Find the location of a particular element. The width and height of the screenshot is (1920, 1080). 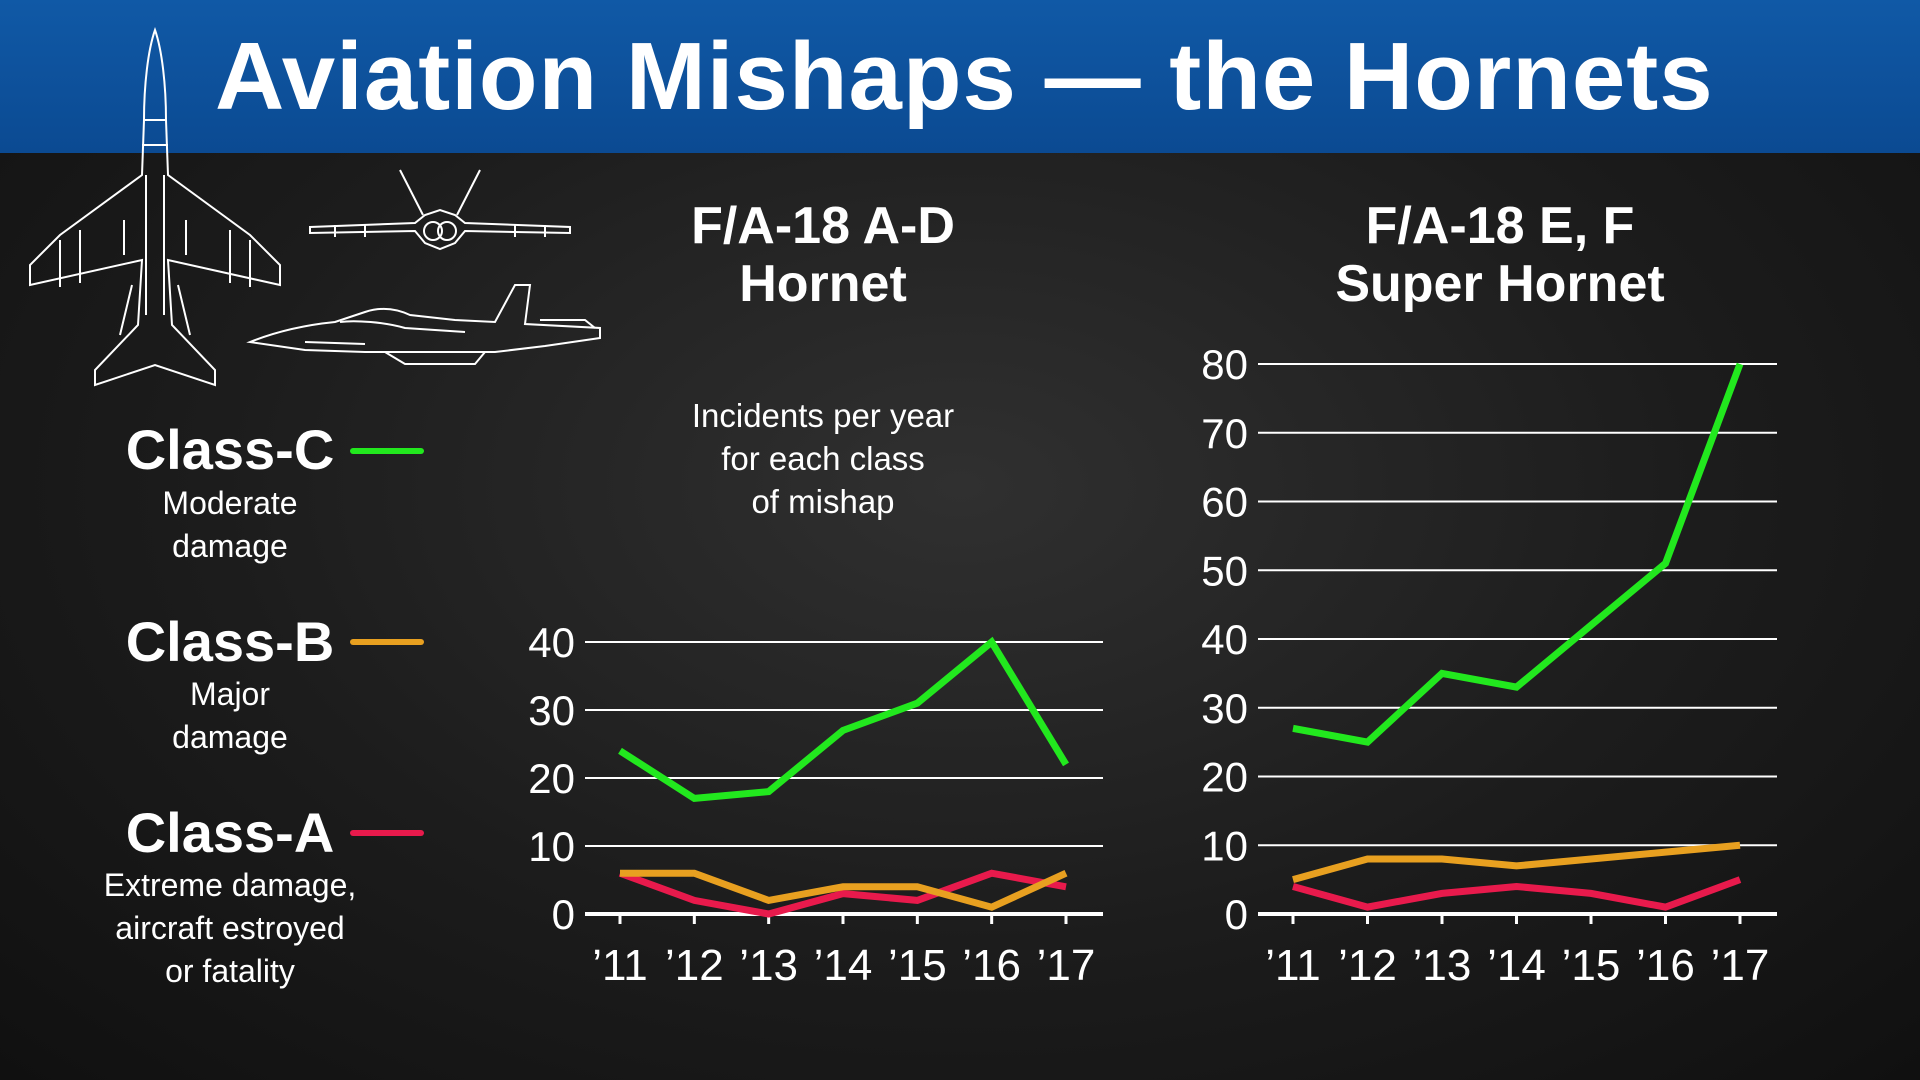

jet-side-view-icon is located at coordinates (423, 324).